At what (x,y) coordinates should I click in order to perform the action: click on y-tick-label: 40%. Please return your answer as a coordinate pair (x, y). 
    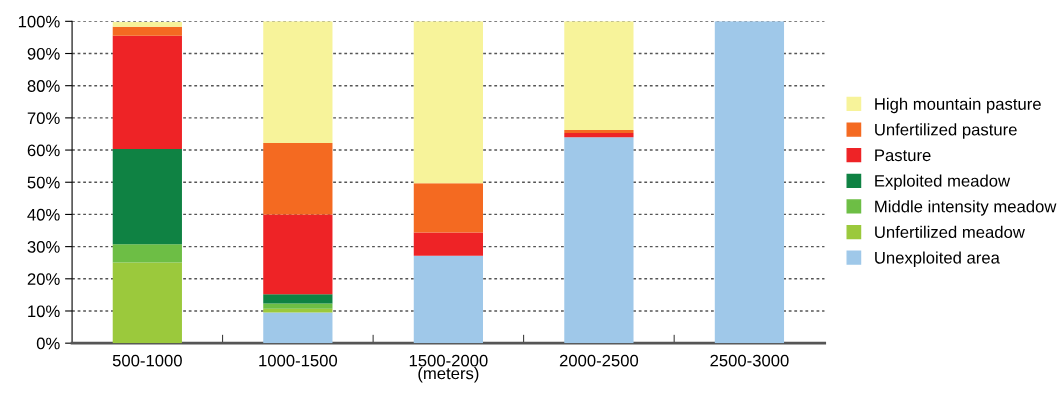
    Looking at the image, I should click on (43, 214).